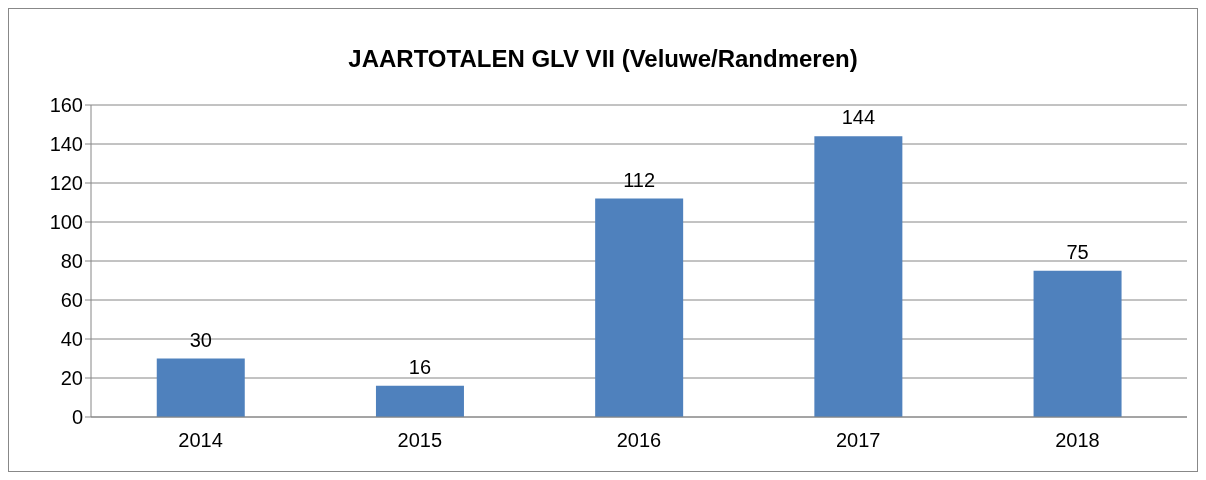  I want to click on y-tick-label: 40, so click(71, 339).